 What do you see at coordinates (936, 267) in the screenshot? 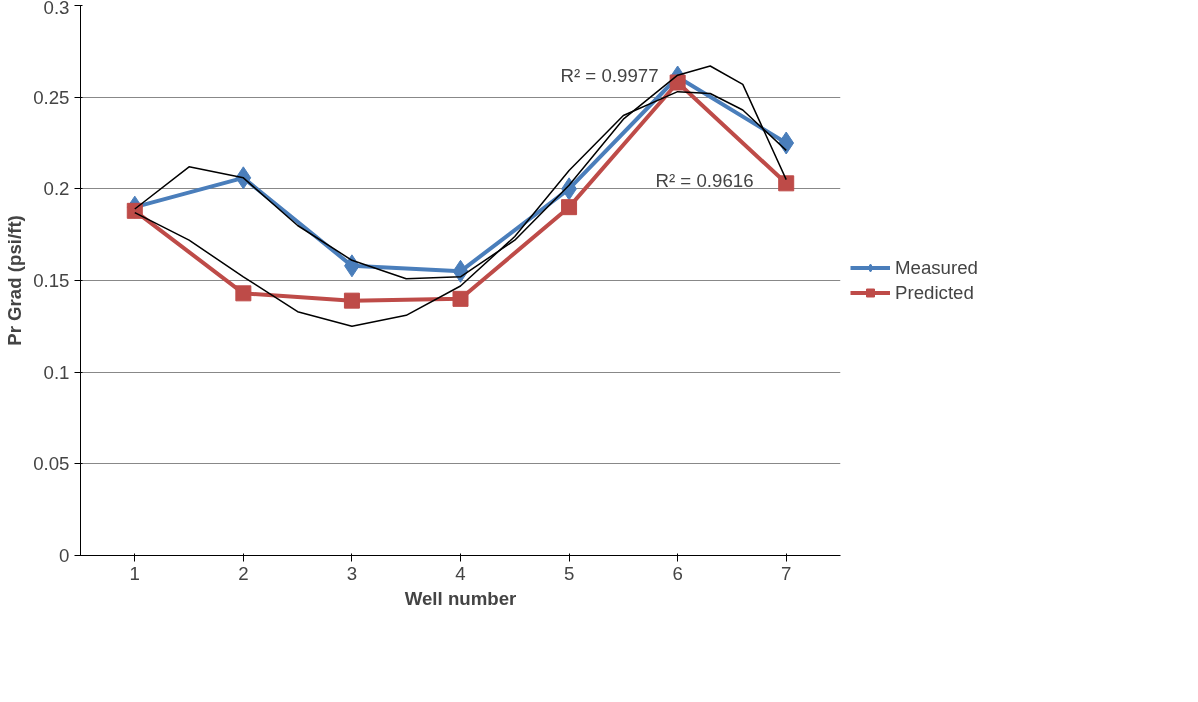
I see `legend-label: Measured` at bounding box center [936, 267].